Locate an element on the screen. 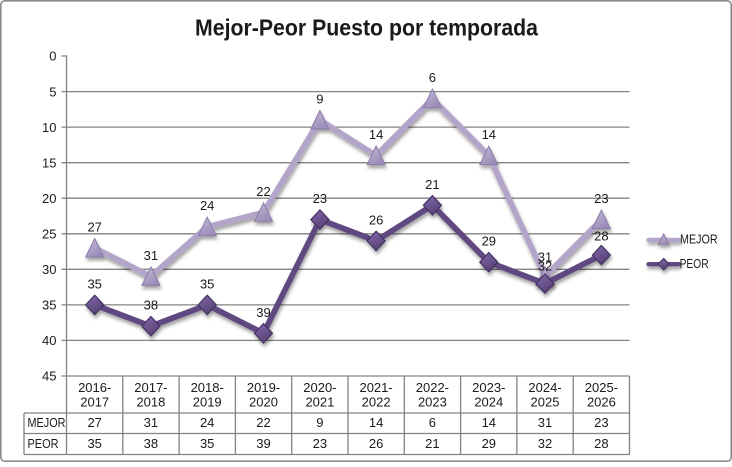 This screenshot has width=732, height=467. svg-text: 45 is located at coordinates (49, 376).